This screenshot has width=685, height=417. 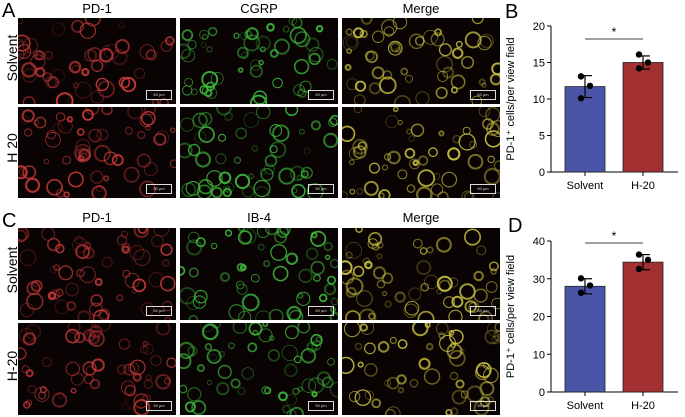 What do you see at coordinates (539, 100) in the screenshot?
I see `y-tick-label: 10` at bounding box center [539, 100].